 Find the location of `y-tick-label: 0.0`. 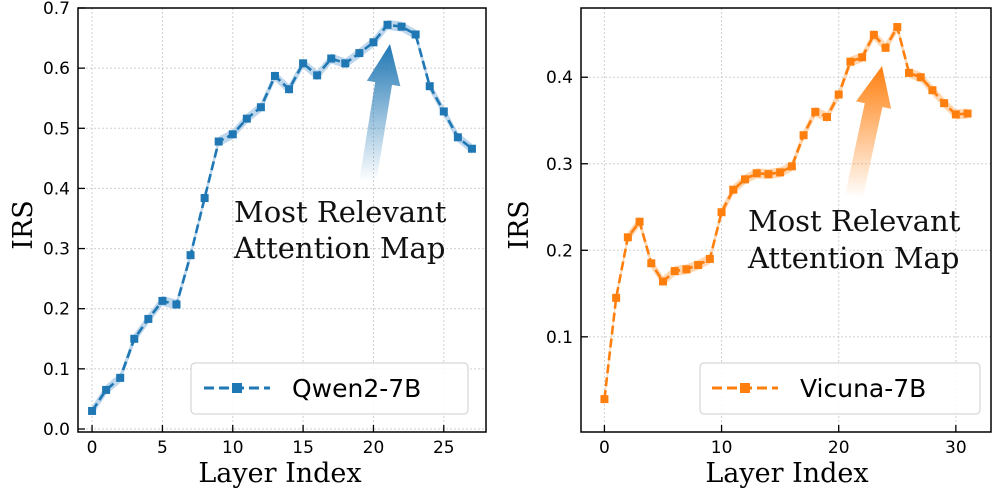

y-tick-label: 0.0 is located at coordinates (56, 430).